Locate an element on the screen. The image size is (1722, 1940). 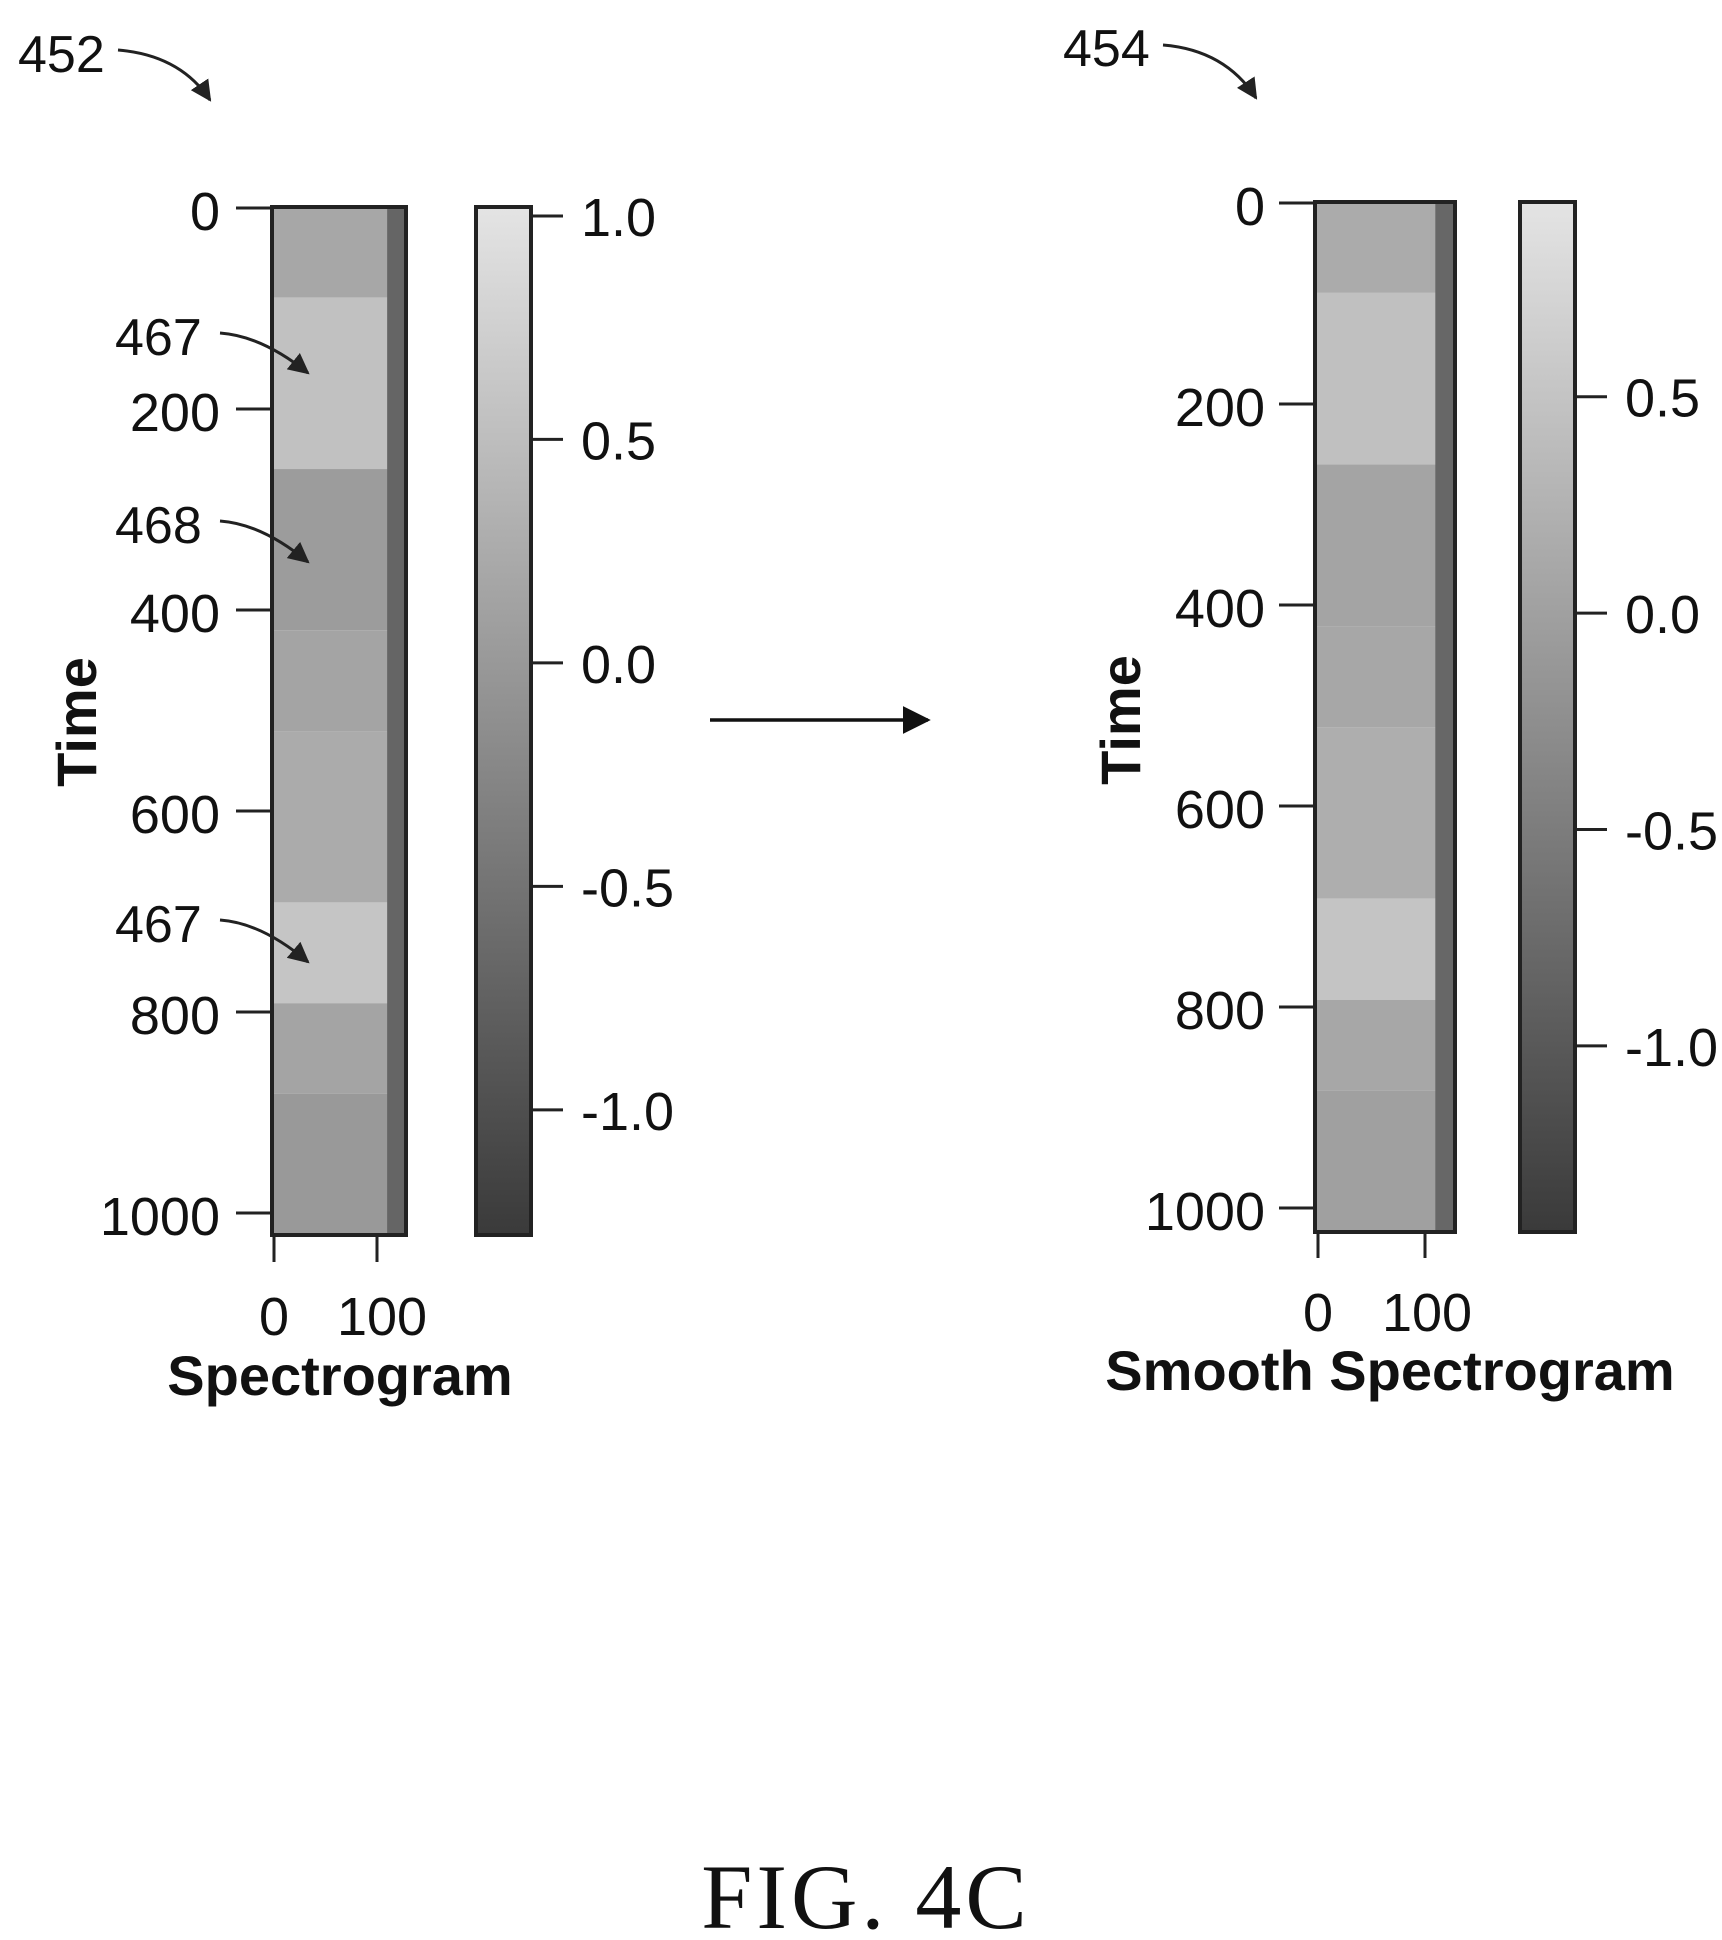
spectrogram-heatmap is located at coordinates (339, 721).